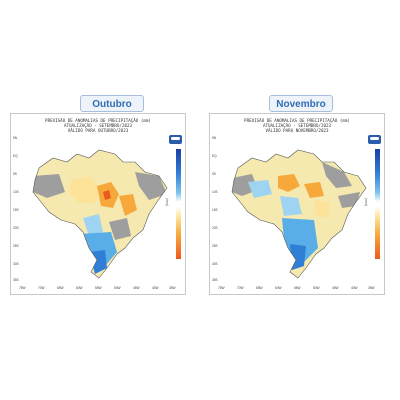 This screenshot has width=400, height=400. What do you see at coordinates (301, 103) in the screenshot?
I see `month-label-novembro: Novembro` at bounding box center [301, 103].